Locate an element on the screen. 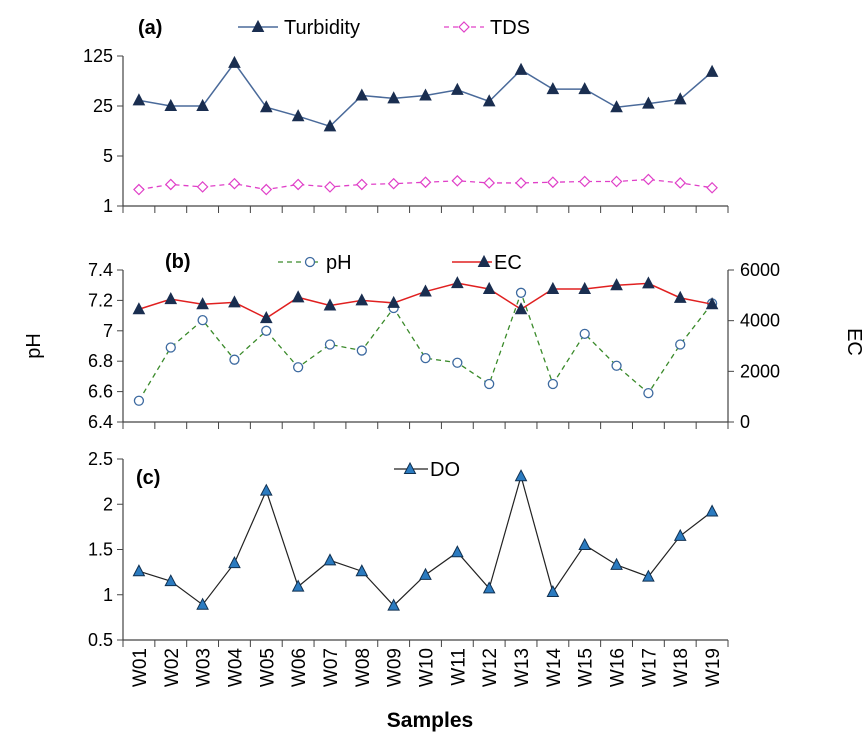 This screenshot has height=736, width=866. ph-line is located at coordinates (425, 346).